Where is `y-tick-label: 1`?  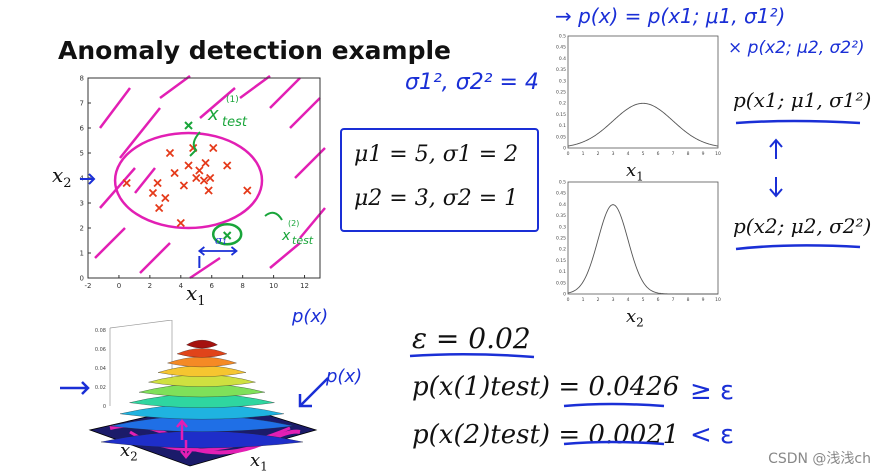
y-tick-label: 1 is located at coordinates (82, 254).